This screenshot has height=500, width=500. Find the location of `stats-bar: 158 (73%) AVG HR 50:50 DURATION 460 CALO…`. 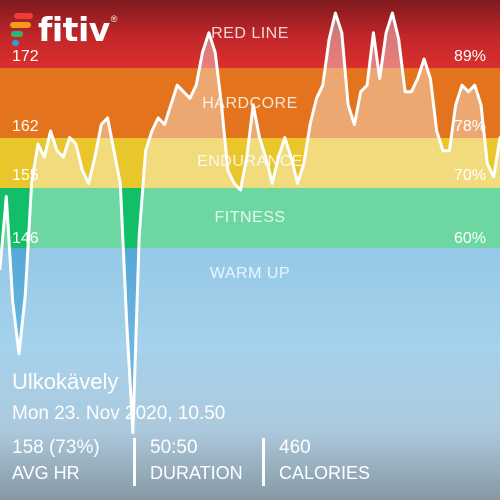

stats-bar: 158 (73%) AVG HR 50:50 DURATION 460 CALO… is located at coordinates (250, 462).